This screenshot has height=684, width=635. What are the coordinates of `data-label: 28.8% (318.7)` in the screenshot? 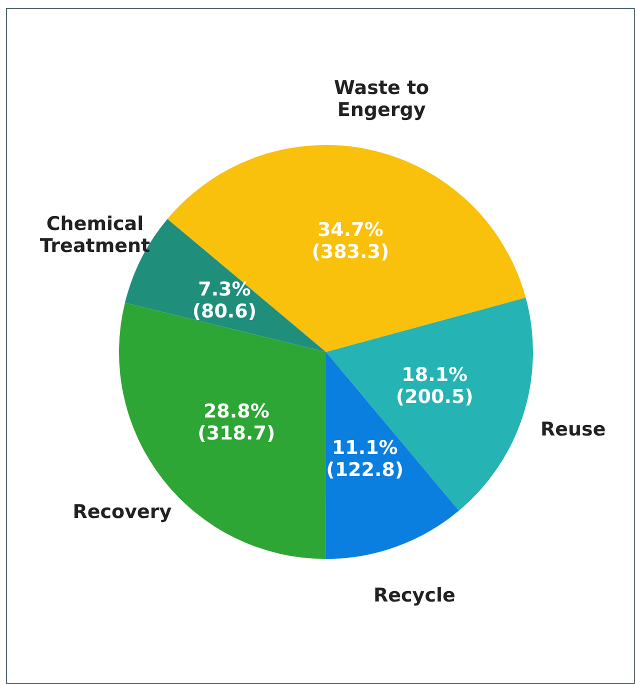 It's located at (237, 422).